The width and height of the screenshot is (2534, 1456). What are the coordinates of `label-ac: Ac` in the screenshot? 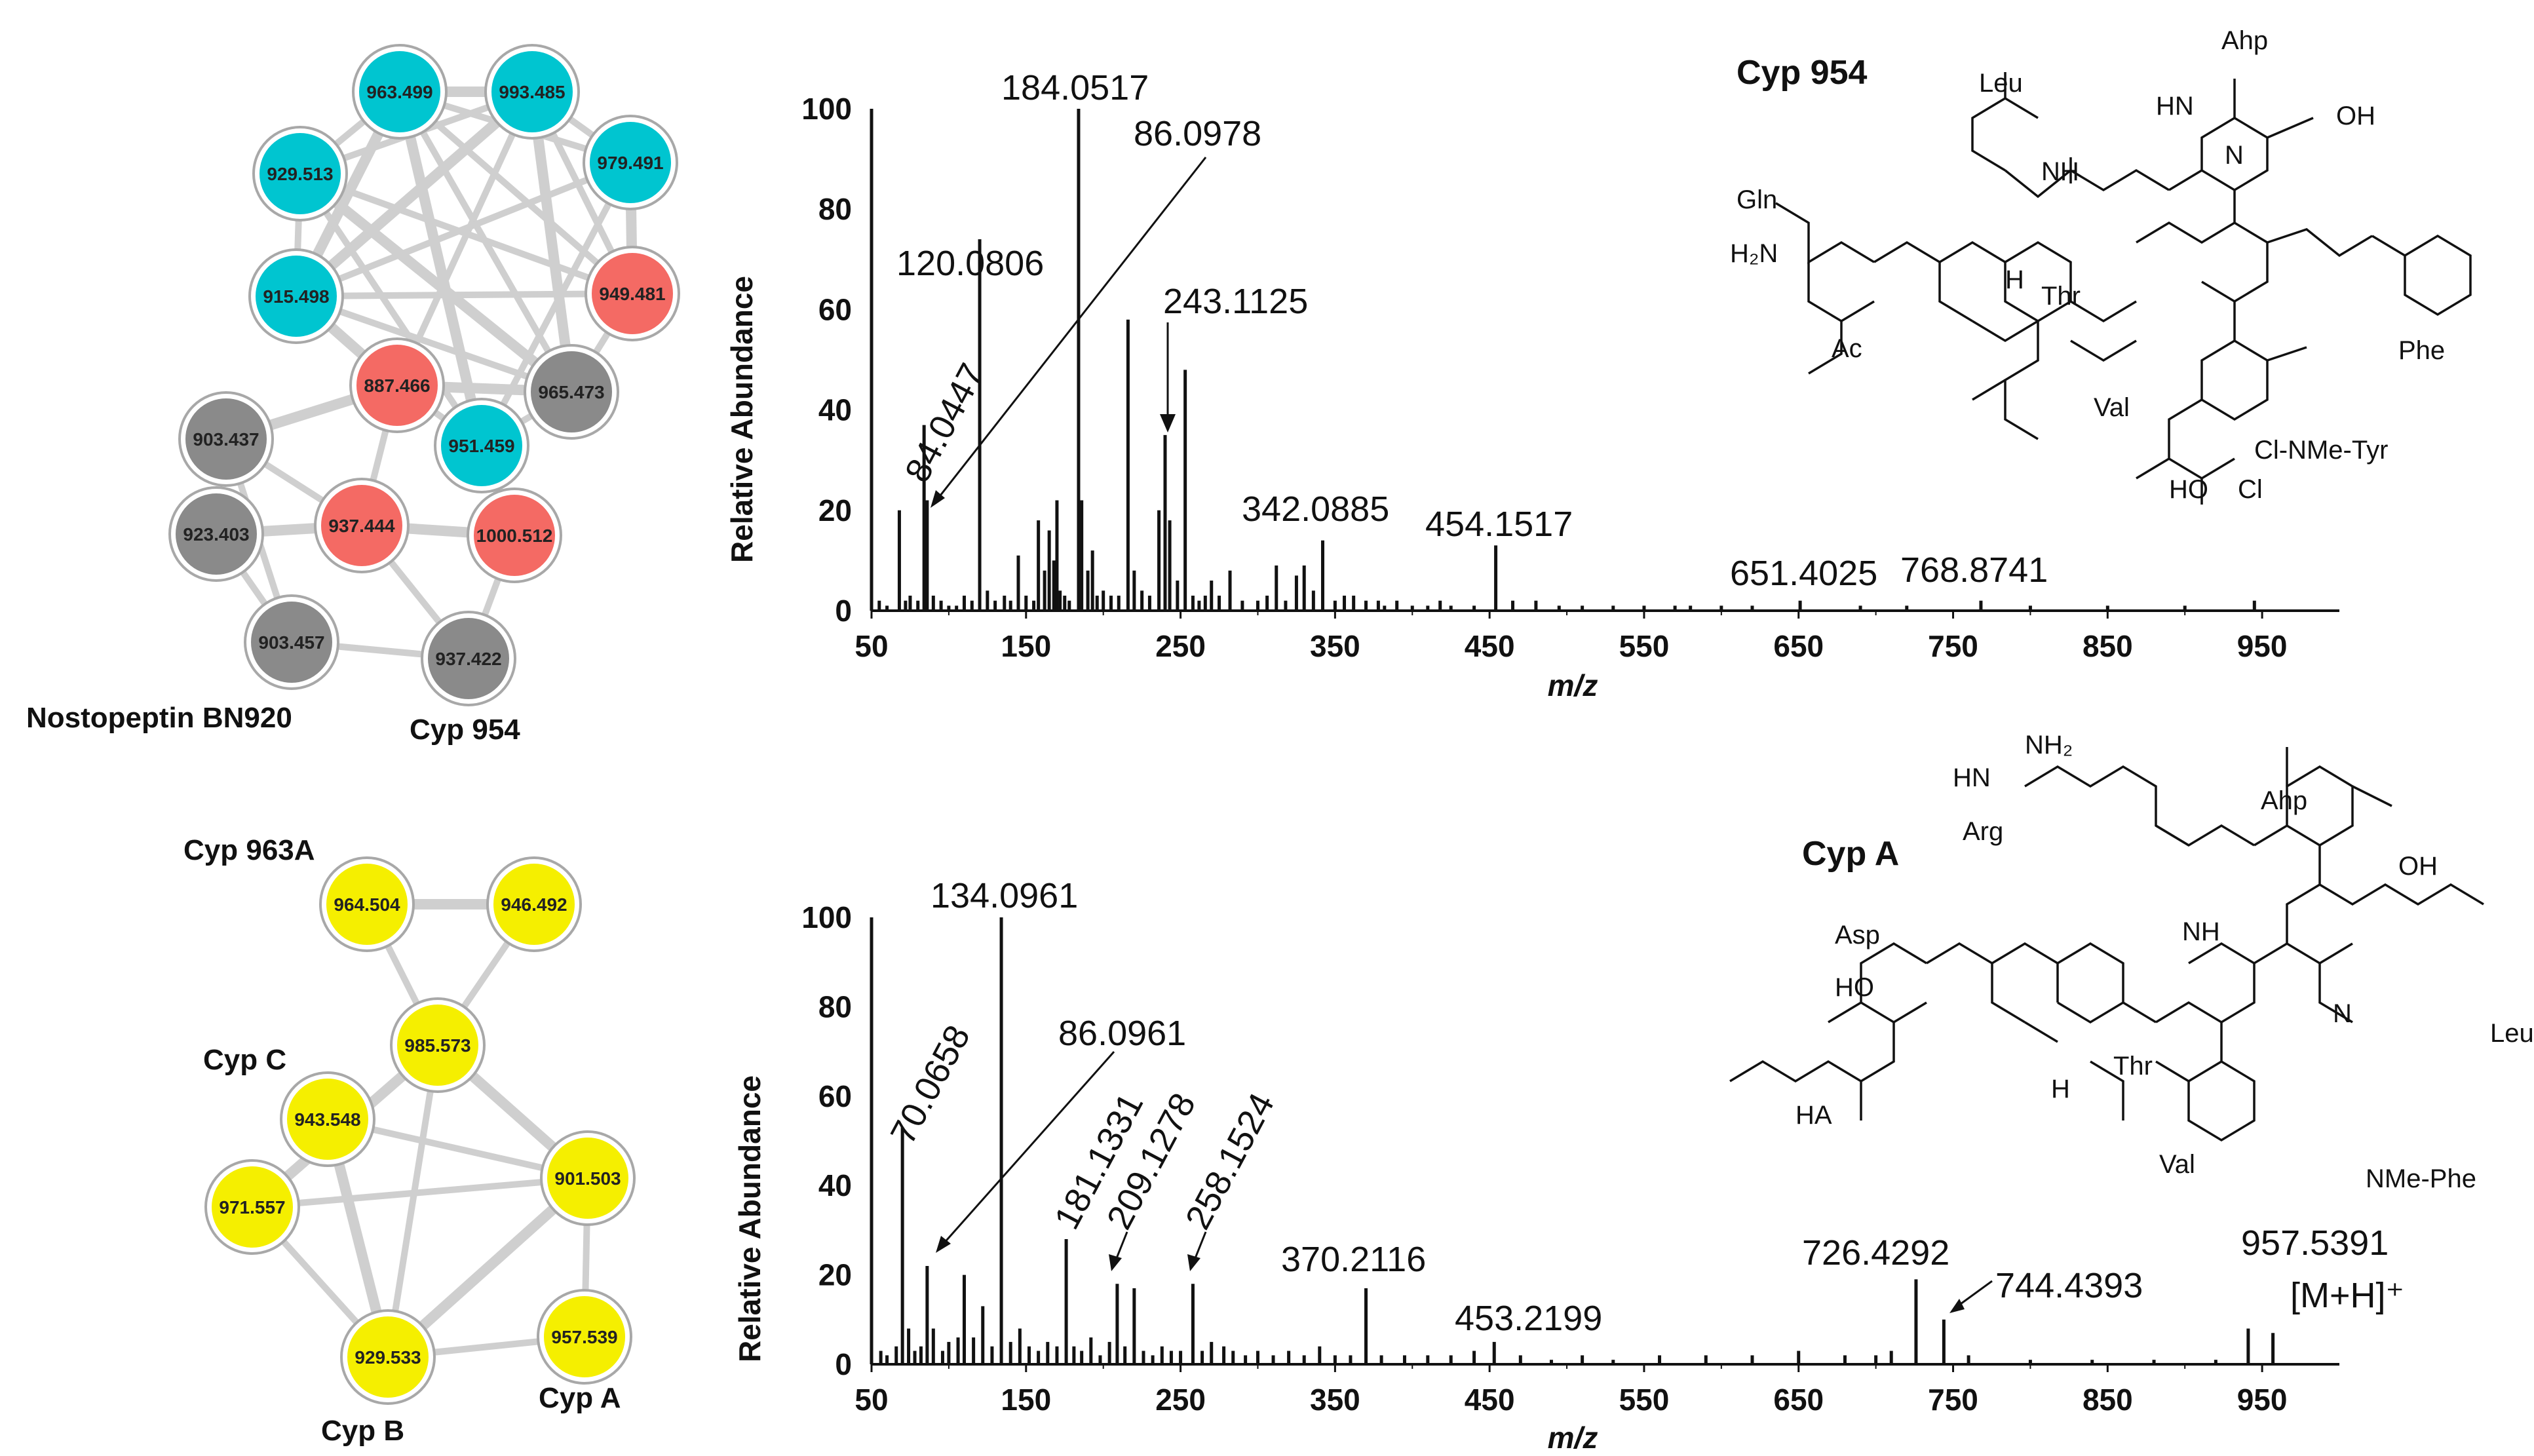 It's located at (1847, 348).